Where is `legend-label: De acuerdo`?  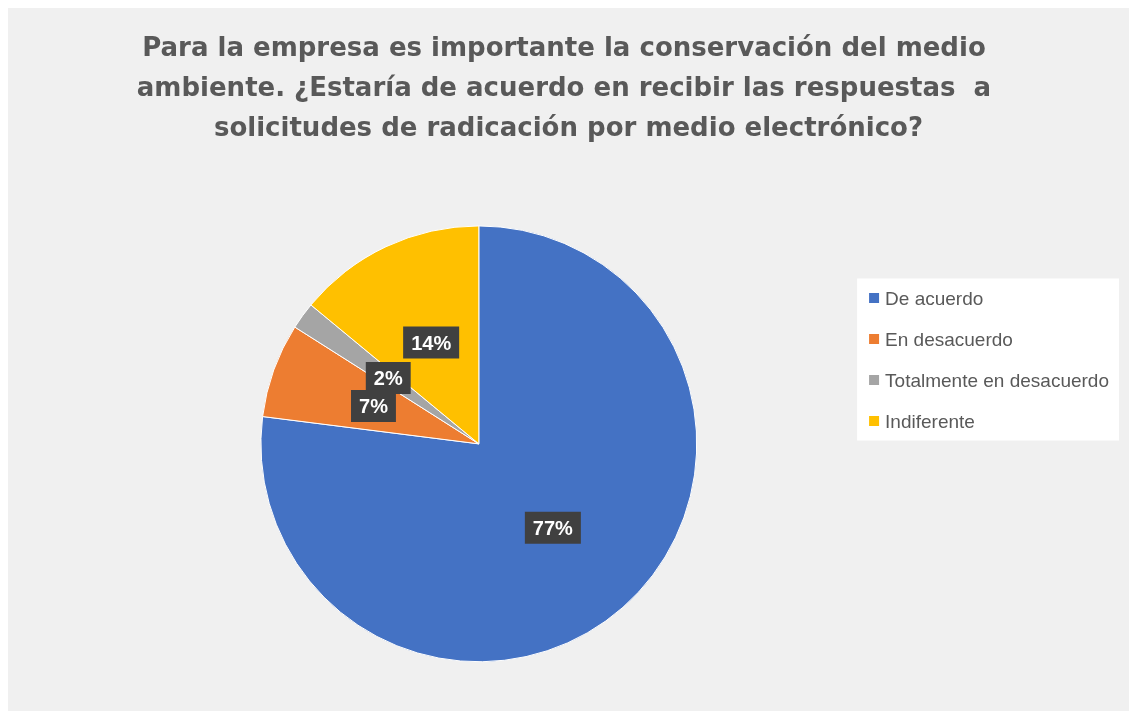 legend-label: De acuerdo is located at coordinates (934, 298).